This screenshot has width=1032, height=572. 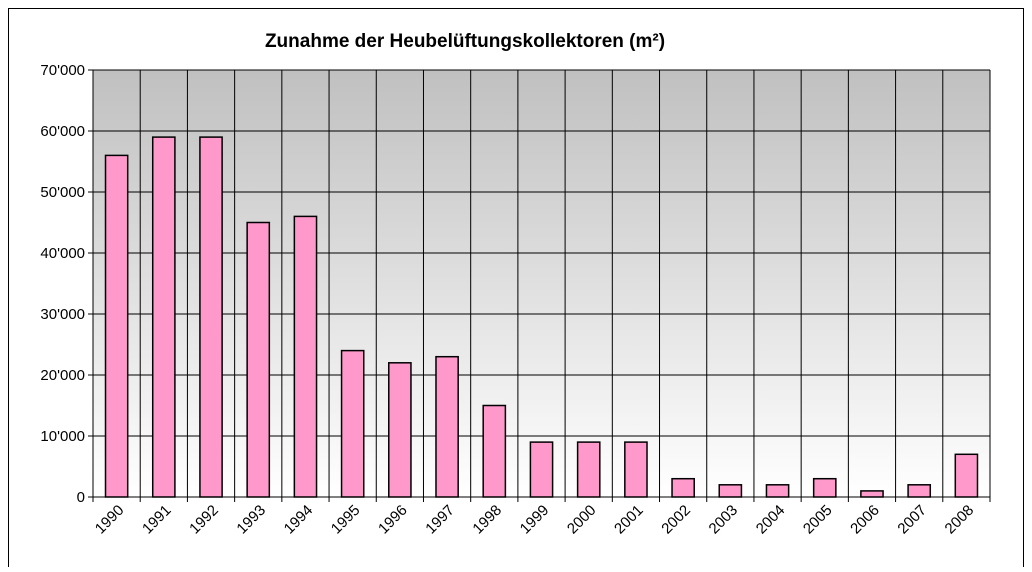 I want to click on y-tick-label: 30'000, so click(x=62, y=314).